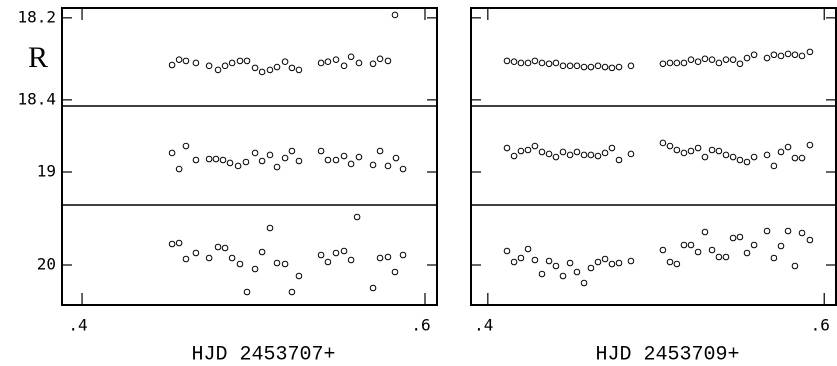  What do you see at coordinates (36, 98) in the screenshot?
I see `y-tick-label: 18.4` at bounding box center [36, 98].